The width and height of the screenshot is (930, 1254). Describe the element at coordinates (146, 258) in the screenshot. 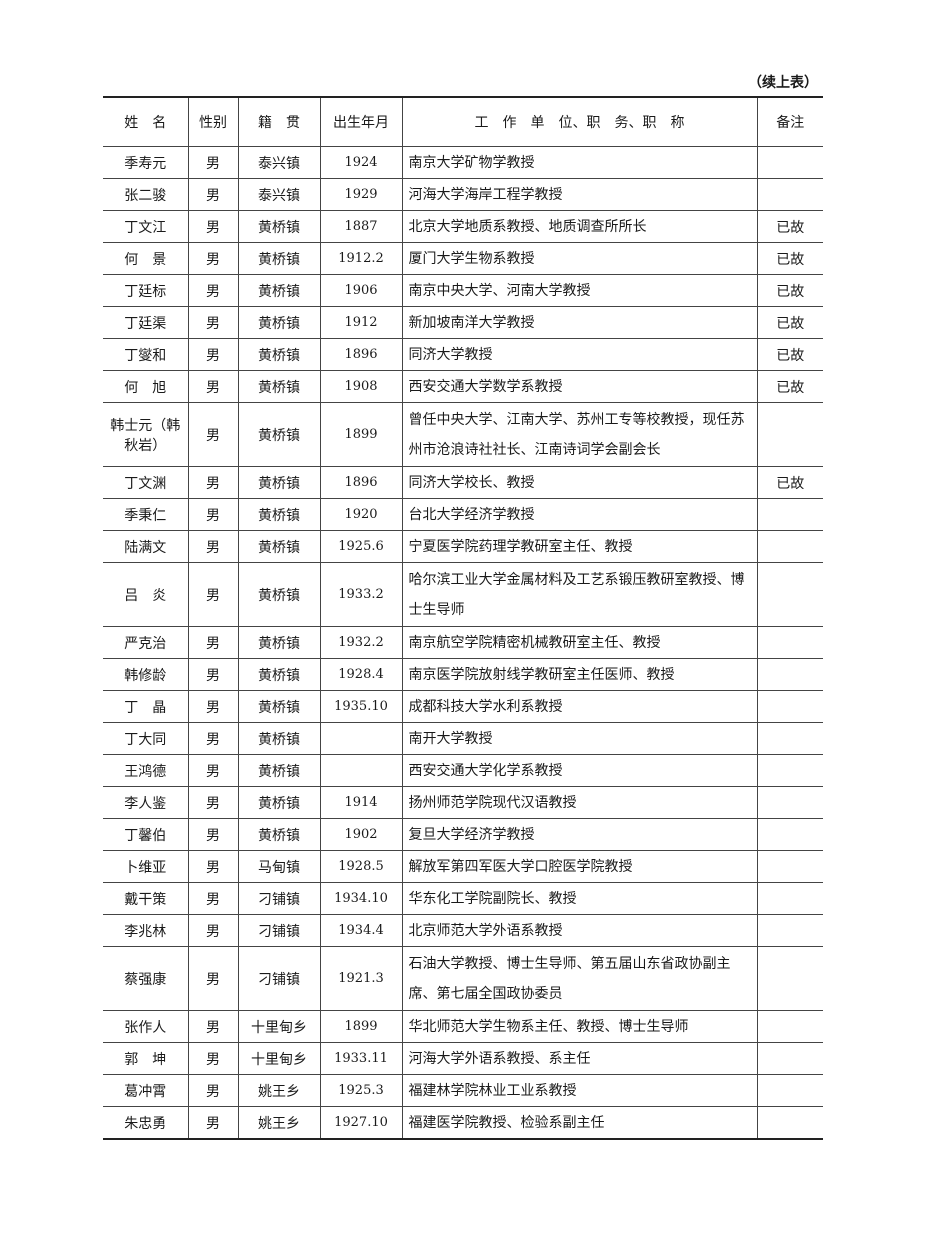

I see `name-cell: 何 景` at that location.